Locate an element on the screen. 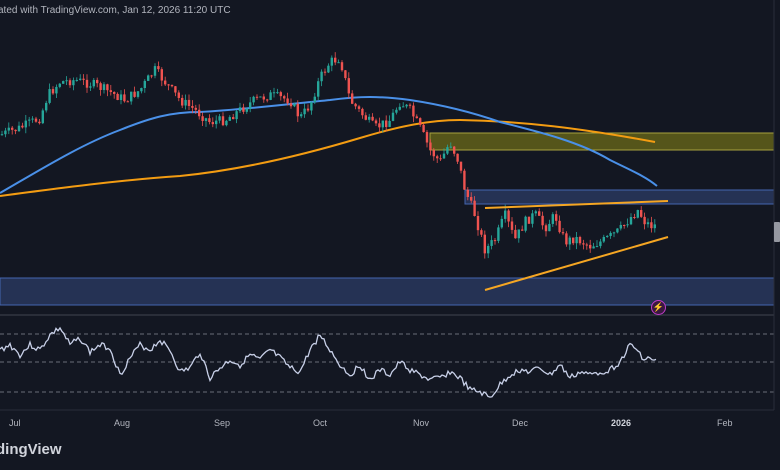 The width and height of the screenshot is (780, 470). alert-icon: ⚡ is located at coordinates (658, 307).